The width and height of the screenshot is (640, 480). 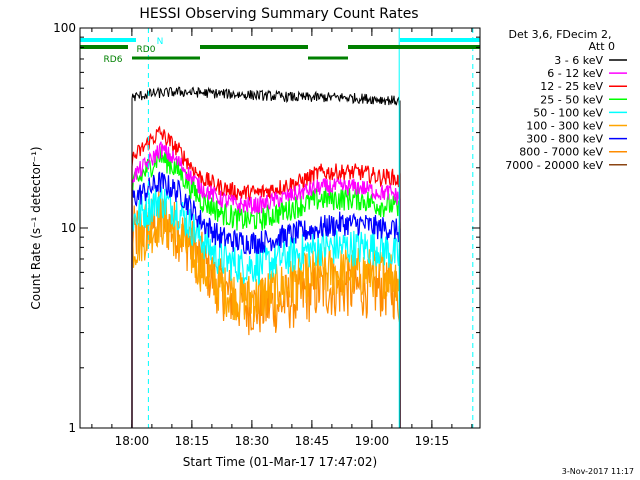 I want to click on legend-header-1: Att 0, so click(x=602, y=46).